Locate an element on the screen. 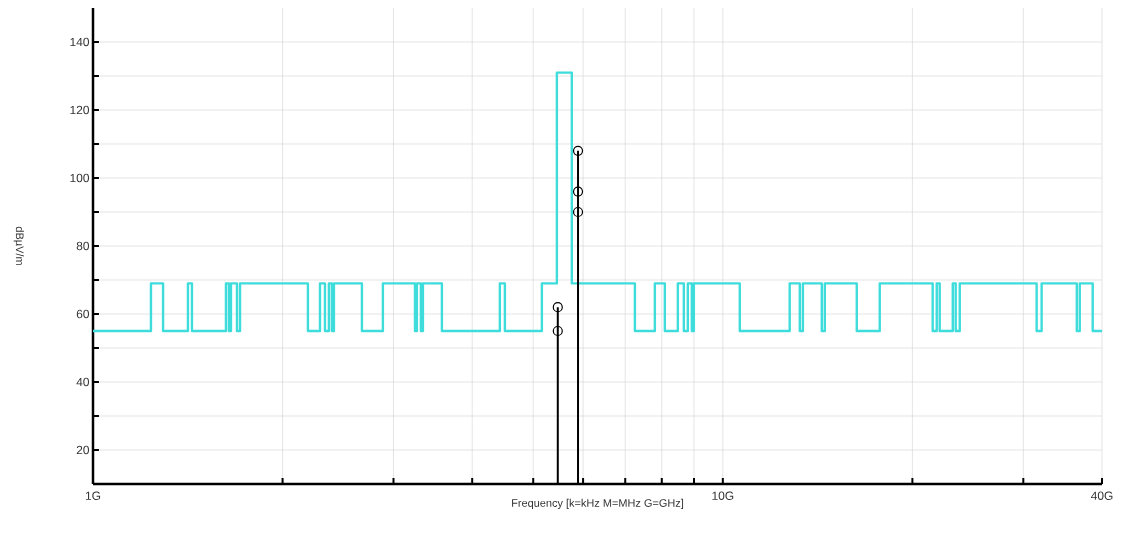  y-tick-label: 40 is located at coordinates (83, 382).